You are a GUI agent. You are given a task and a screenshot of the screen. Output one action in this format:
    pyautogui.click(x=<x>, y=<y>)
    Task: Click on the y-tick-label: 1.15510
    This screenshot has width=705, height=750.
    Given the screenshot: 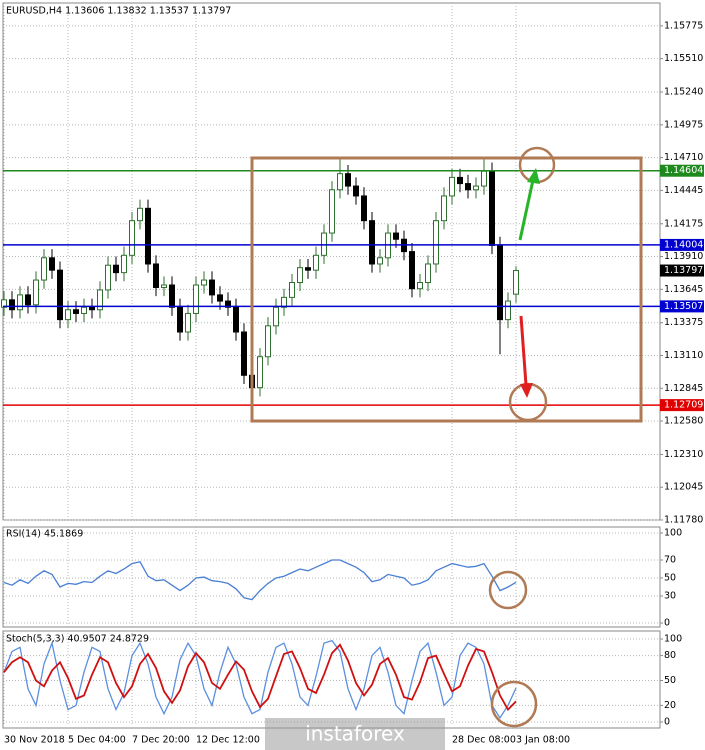 What is the action you would take?
    pyautogui.click(x=683, y=58)
    